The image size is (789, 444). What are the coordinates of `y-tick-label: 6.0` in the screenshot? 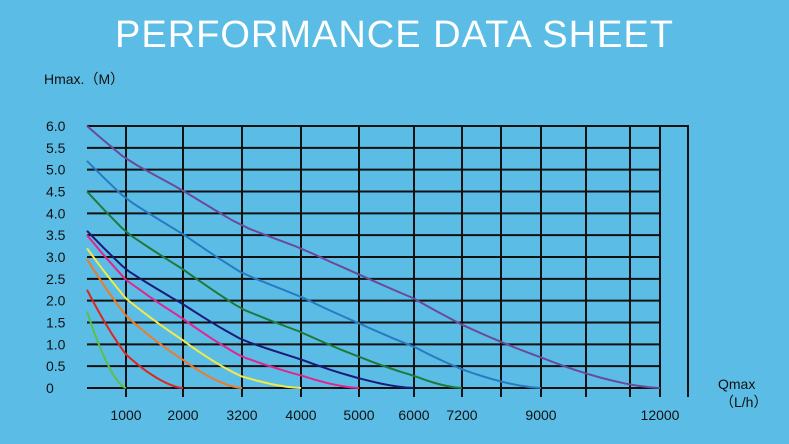 It's located at (56, 126).